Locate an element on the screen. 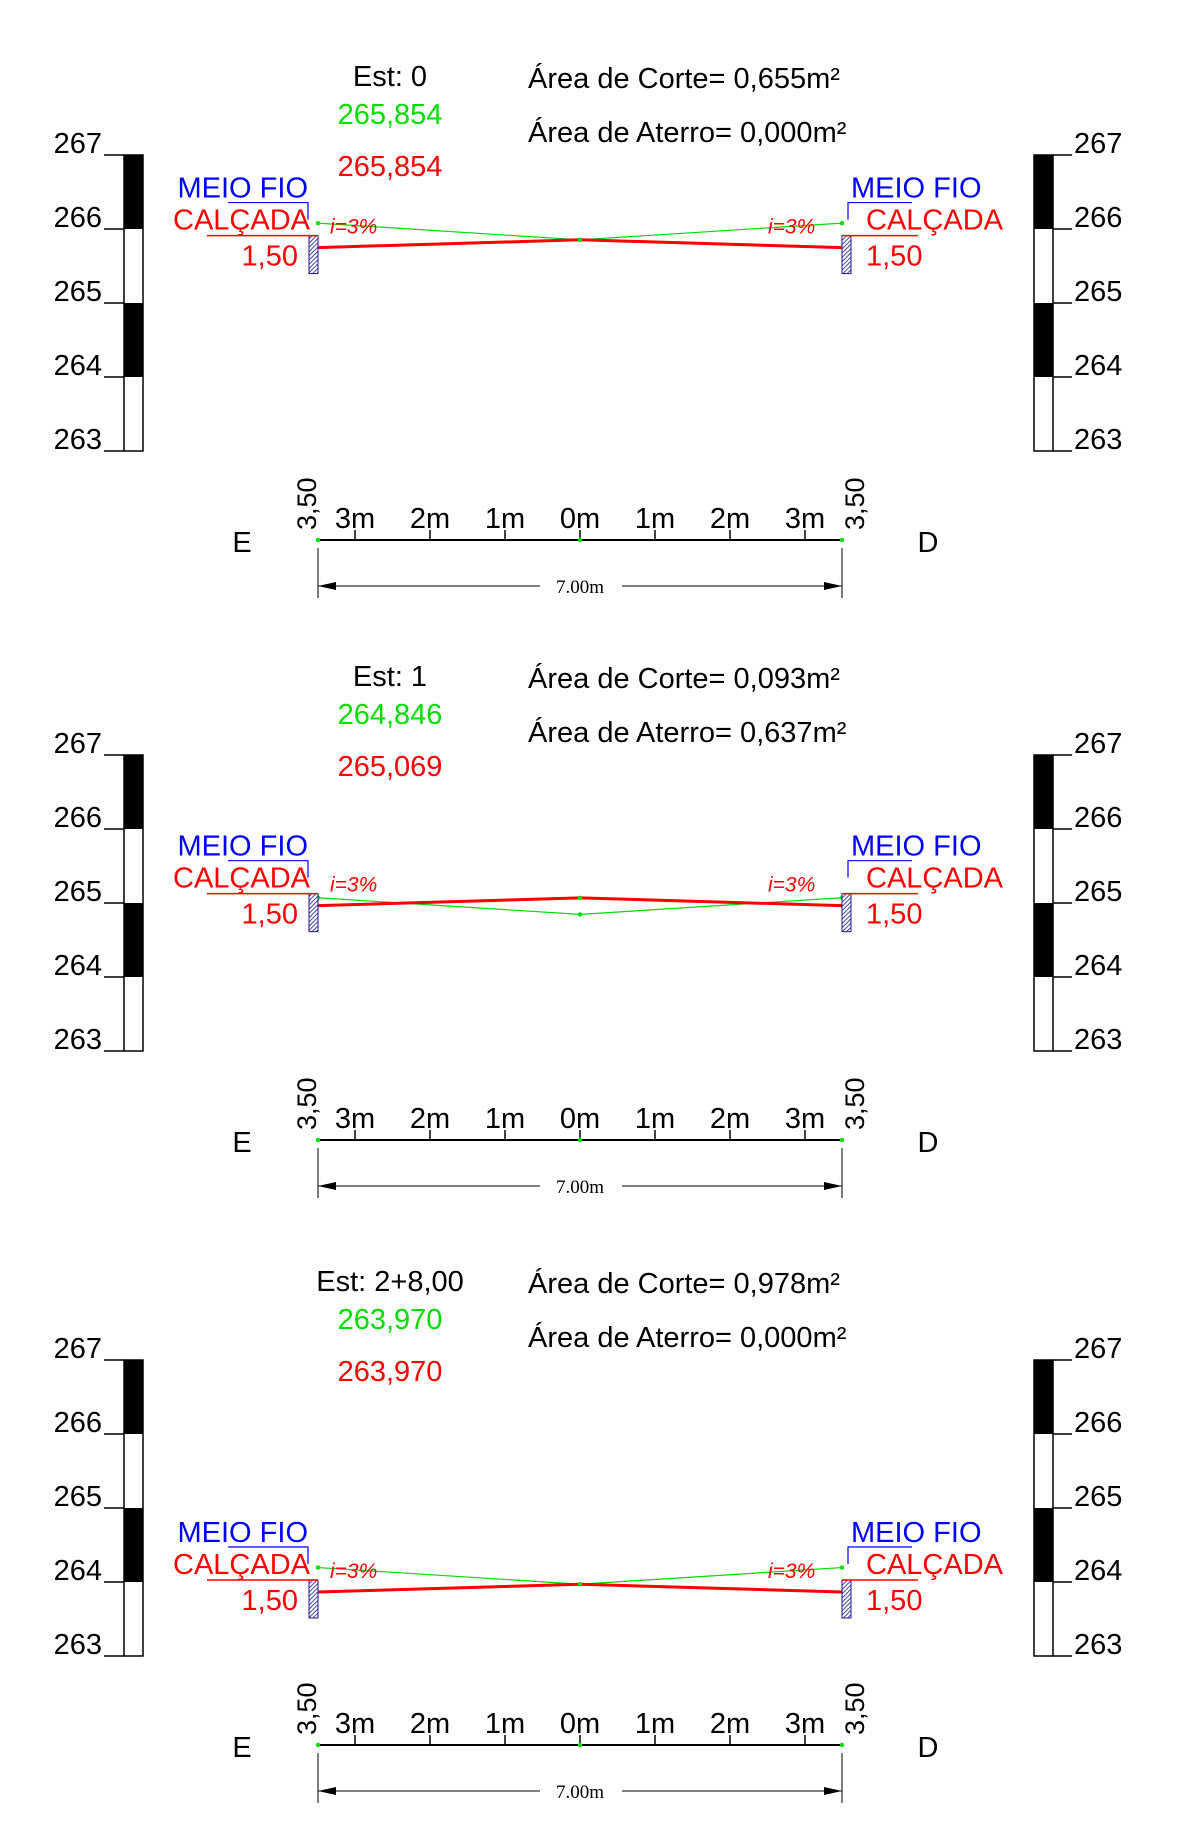 This screenshot has width=1180, height=1833. sidewalk-label-right: CALÇADA is located at coordinates (935, 221).